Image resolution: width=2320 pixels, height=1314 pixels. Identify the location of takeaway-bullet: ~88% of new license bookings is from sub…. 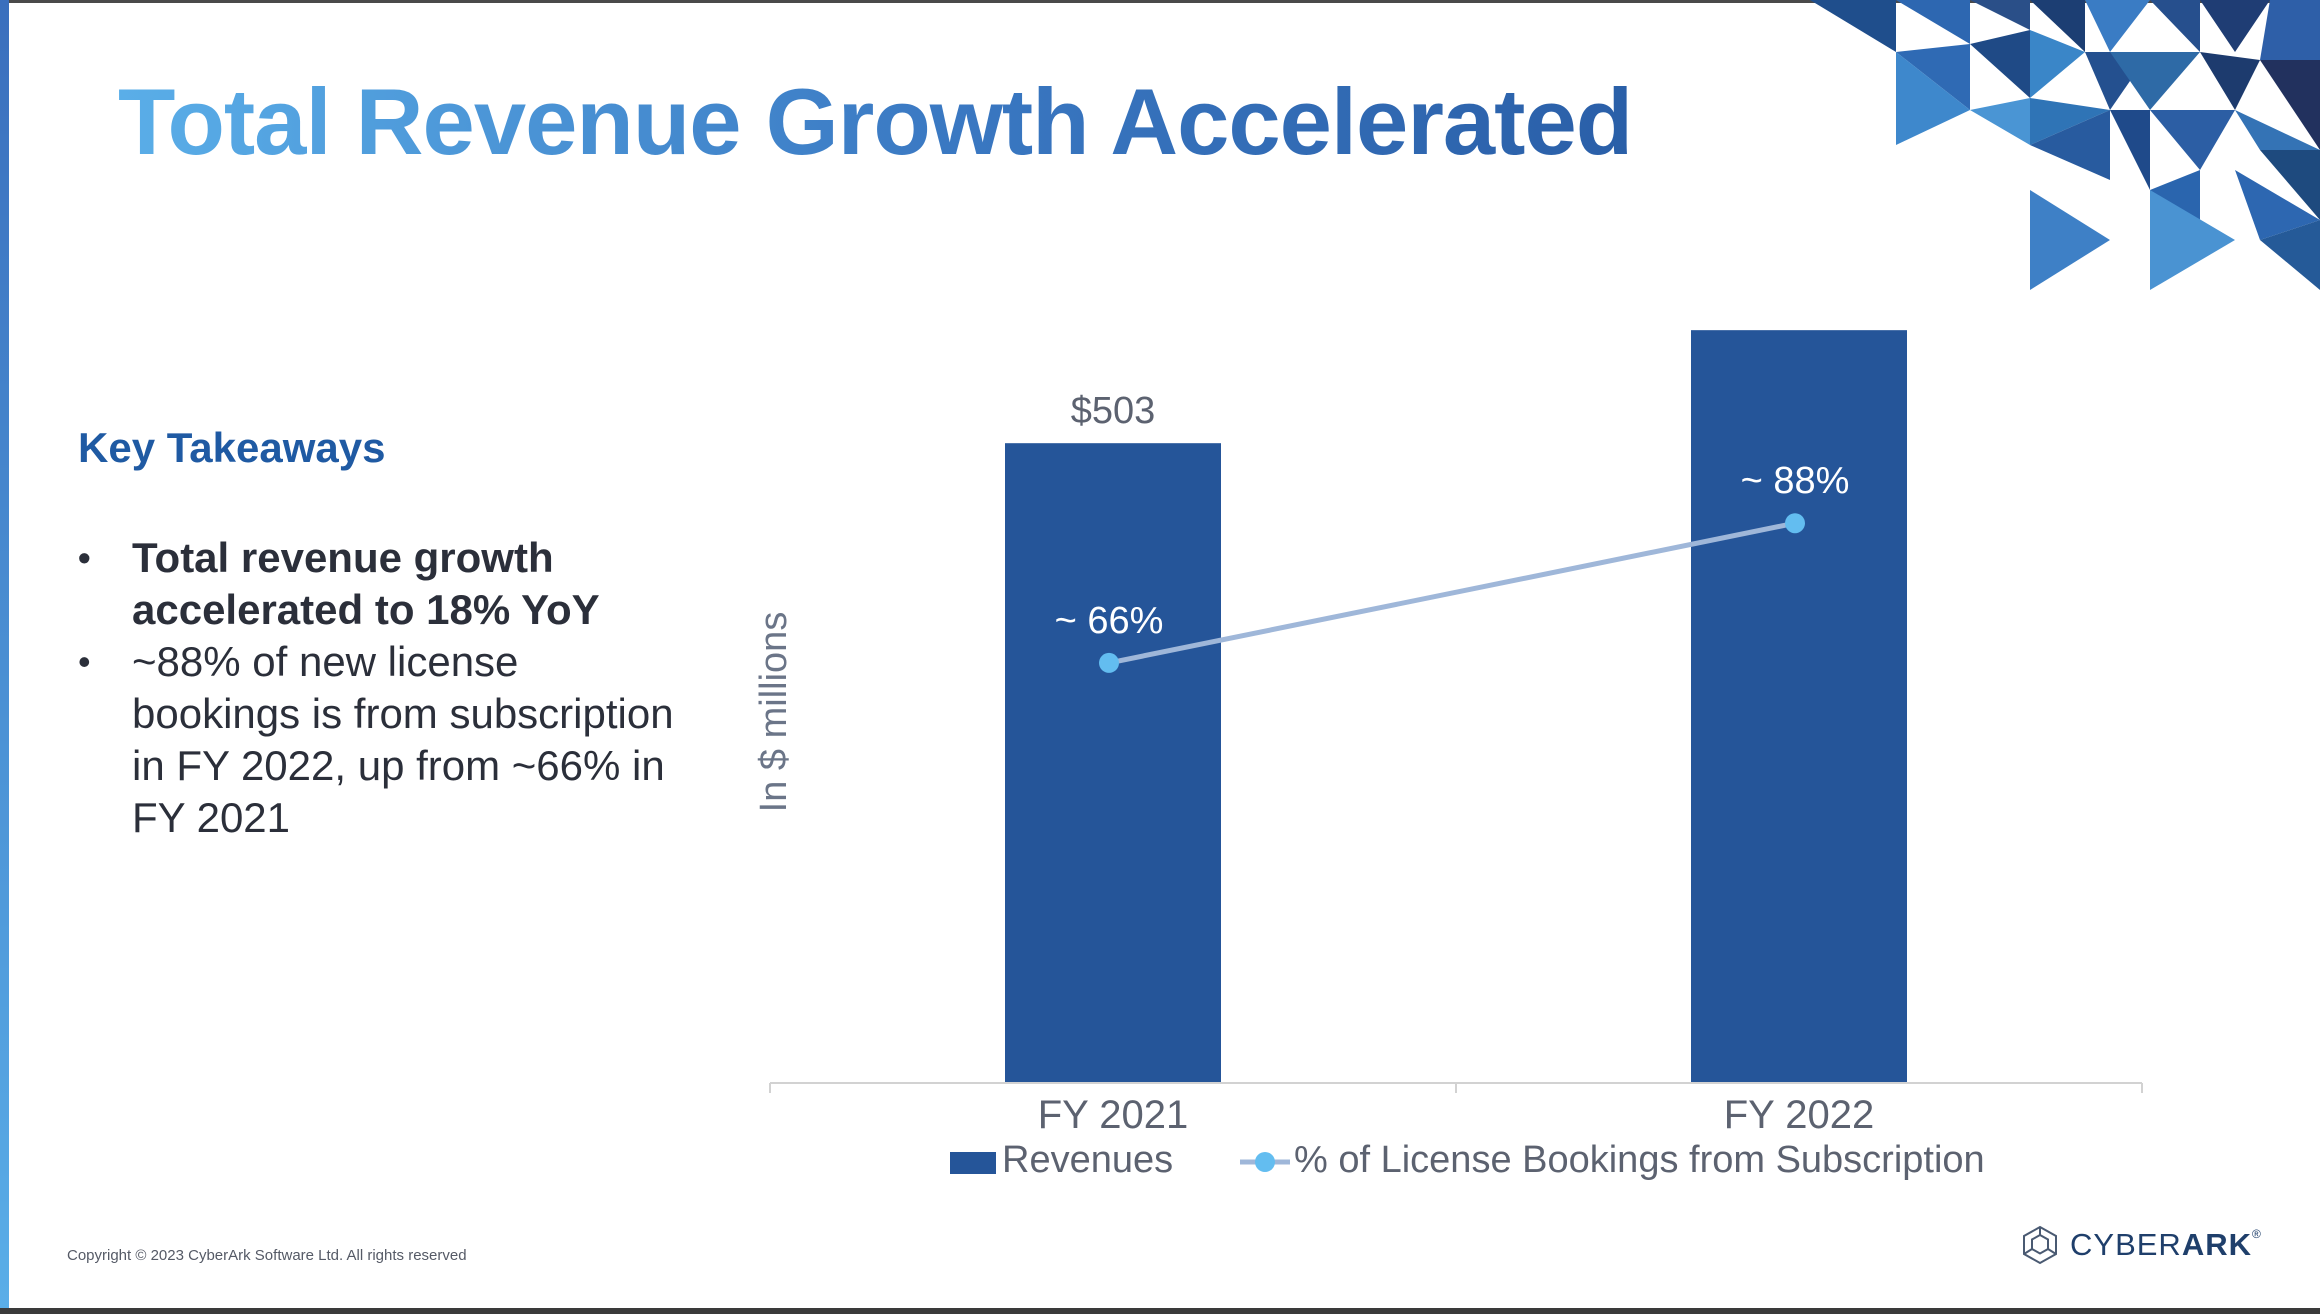
(388, 740).